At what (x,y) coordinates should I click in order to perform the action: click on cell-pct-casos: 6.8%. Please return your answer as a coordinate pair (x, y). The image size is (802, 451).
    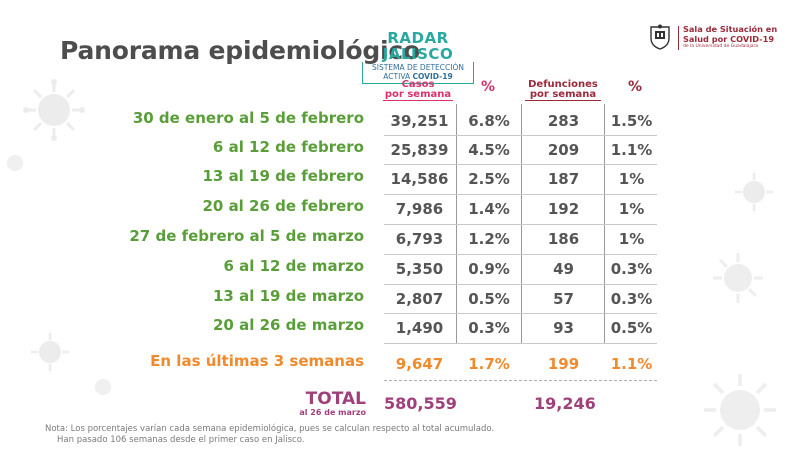
    Looking at the image, I should click on (489, 121).